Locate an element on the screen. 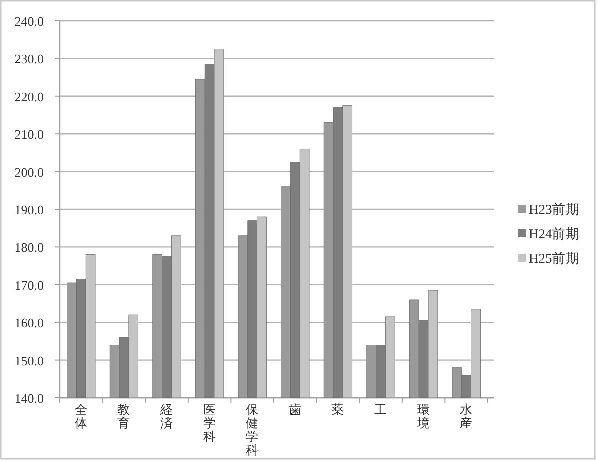 The width and height of the screenshot is (597, 461). y-tick-label: 180.0 is located at coordinates (29, 248).